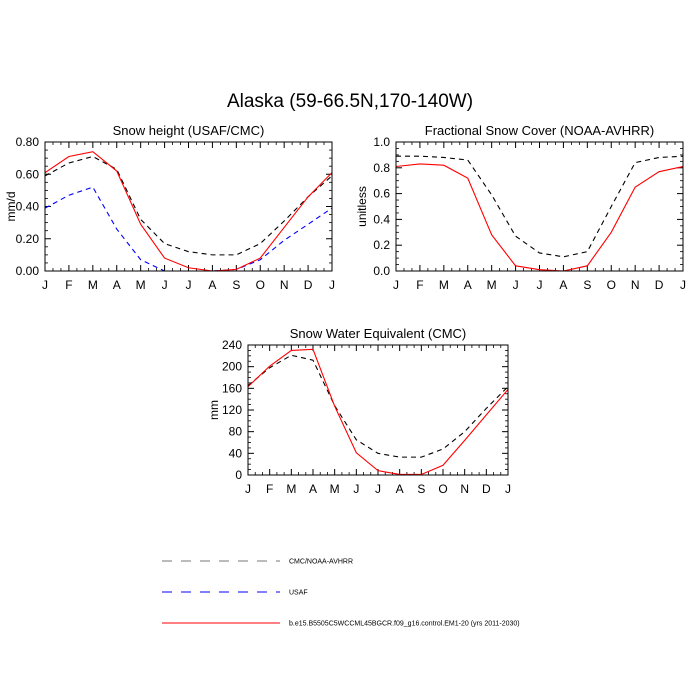  What do you see at coordinates (232, 388) in the screenshot?
I see `y-tick-label: 160` at bounding box center [232, 388].